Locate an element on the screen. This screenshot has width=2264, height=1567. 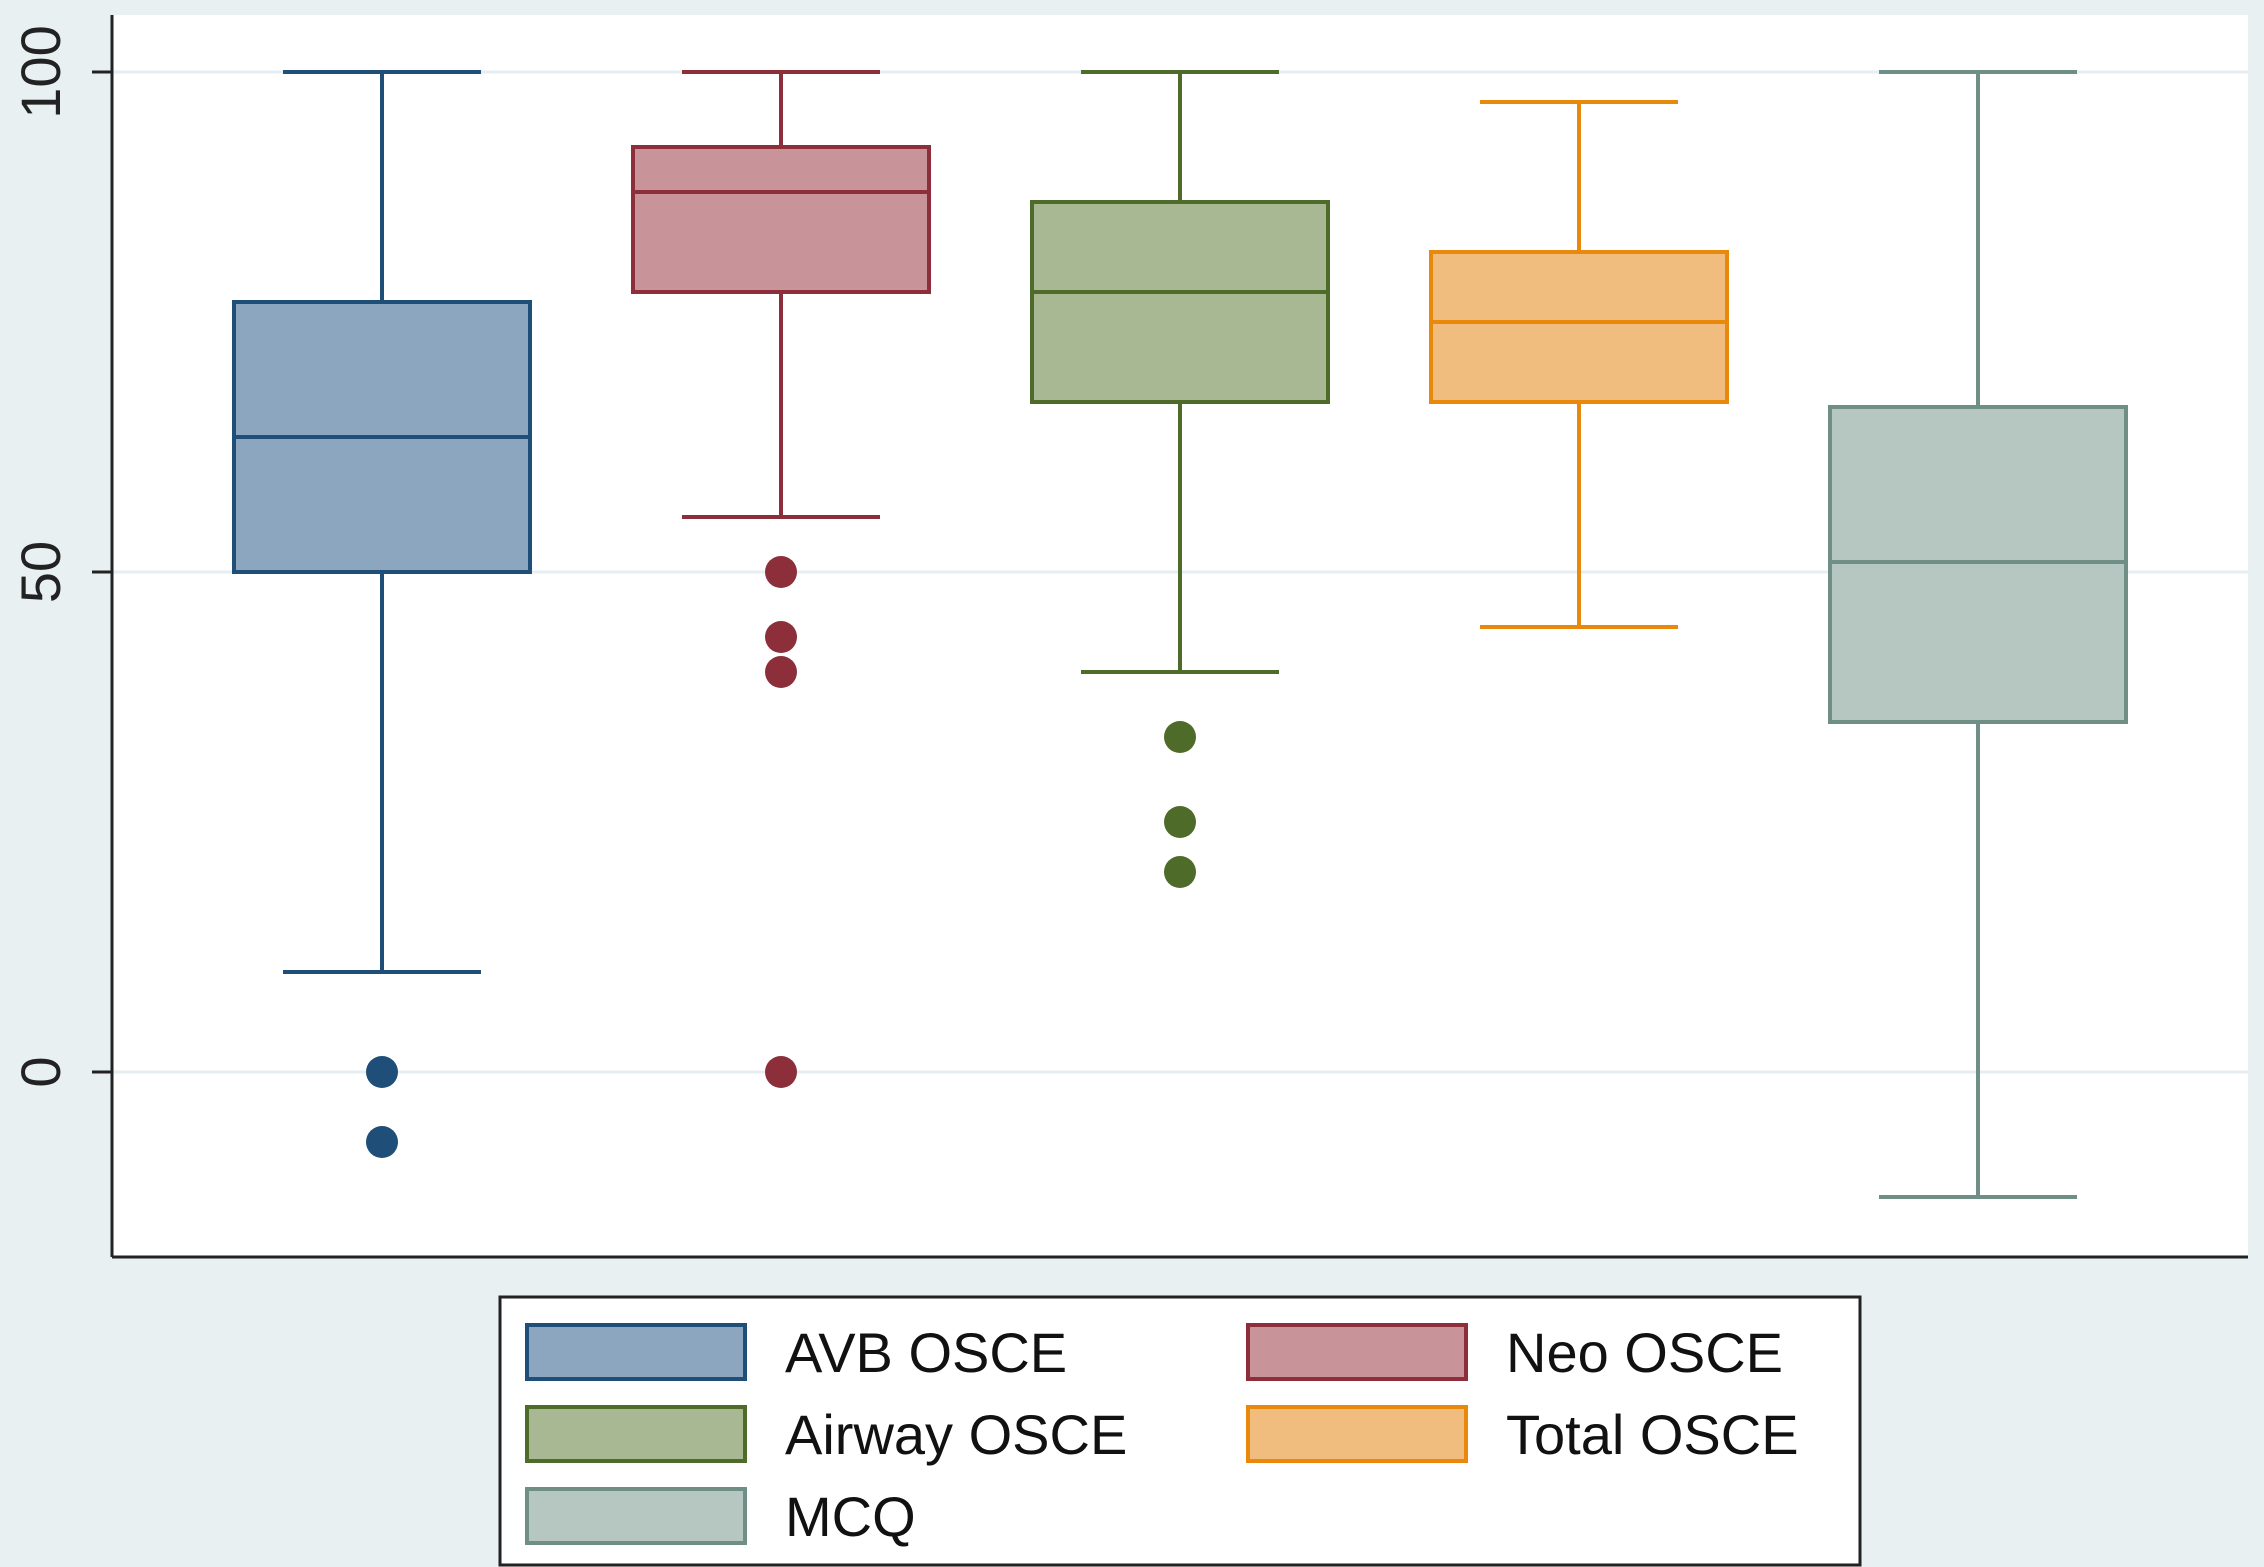
box-avb-osce is located at coordinates (382, 614).